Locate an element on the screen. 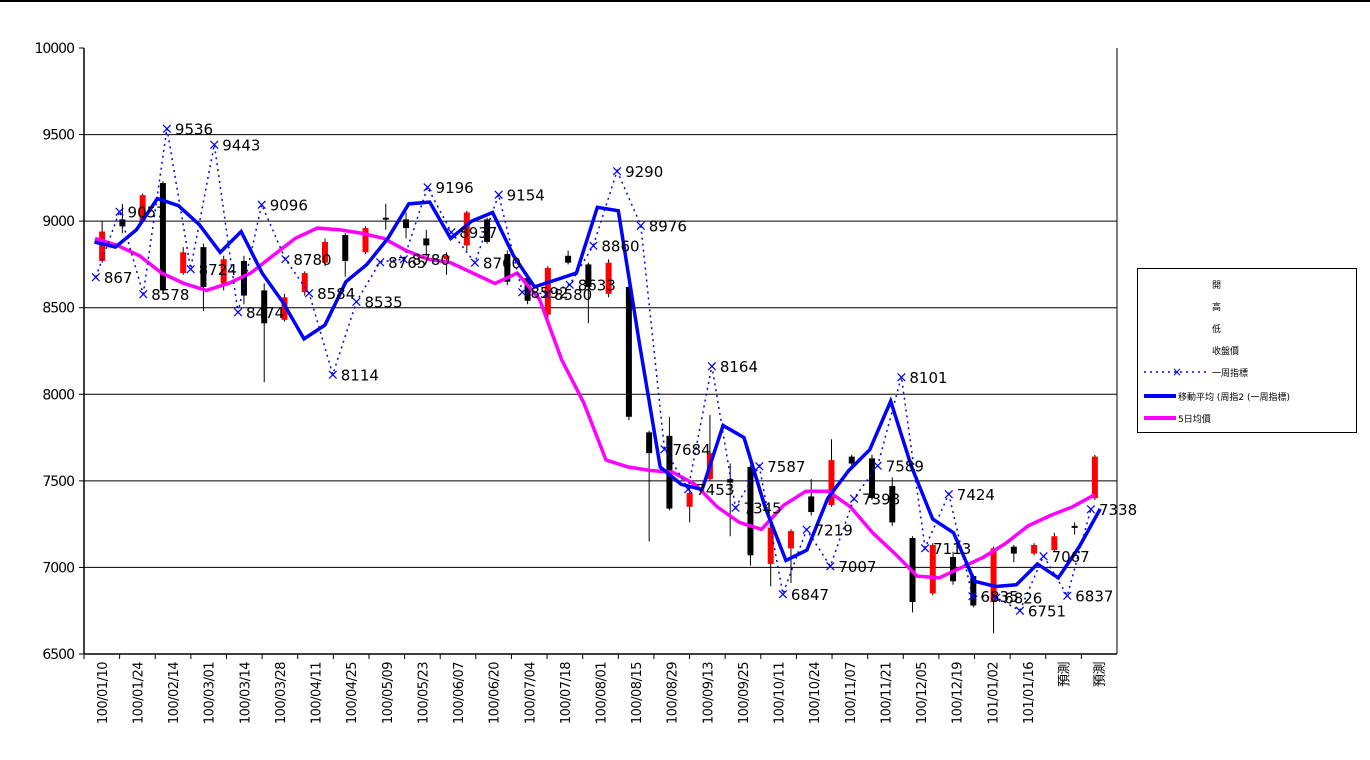 The width and height of the screenshot is (1370, 760). y-tick-label: 6500 is located at coordinates (58, 655).